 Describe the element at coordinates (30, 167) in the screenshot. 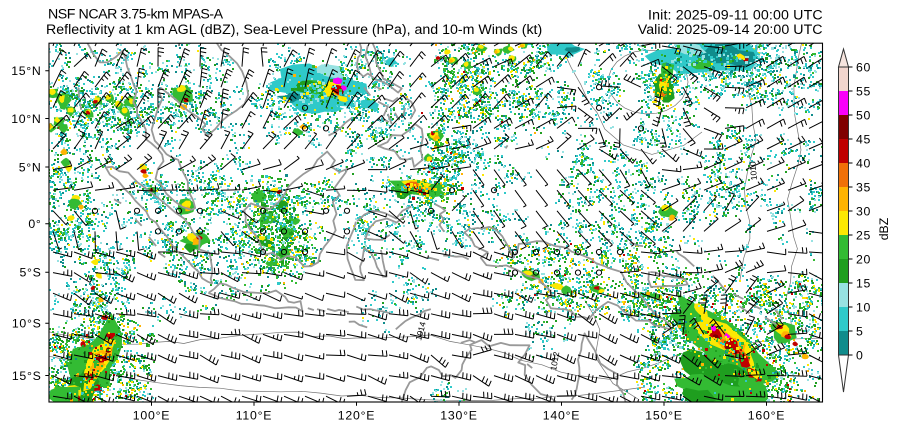

I see `svg-text: 5°N` at that location.